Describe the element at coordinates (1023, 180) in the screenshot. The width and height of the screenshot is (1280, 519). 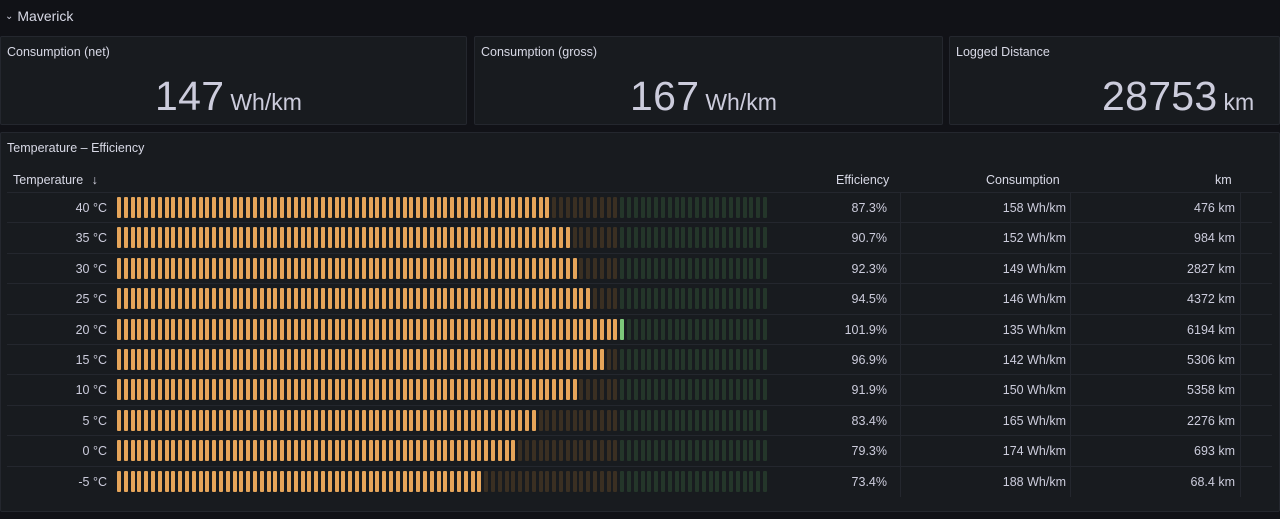
I see `column-header-consumption: Consumption` at that location.